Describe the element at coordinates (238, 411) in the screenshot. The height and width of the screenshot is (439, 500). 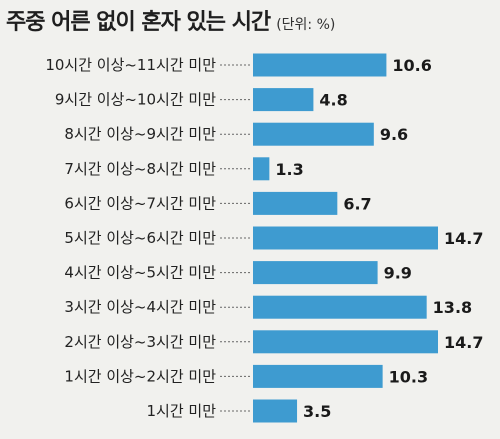
I see `bar-row: 1시간 미만 3.5` at that location.